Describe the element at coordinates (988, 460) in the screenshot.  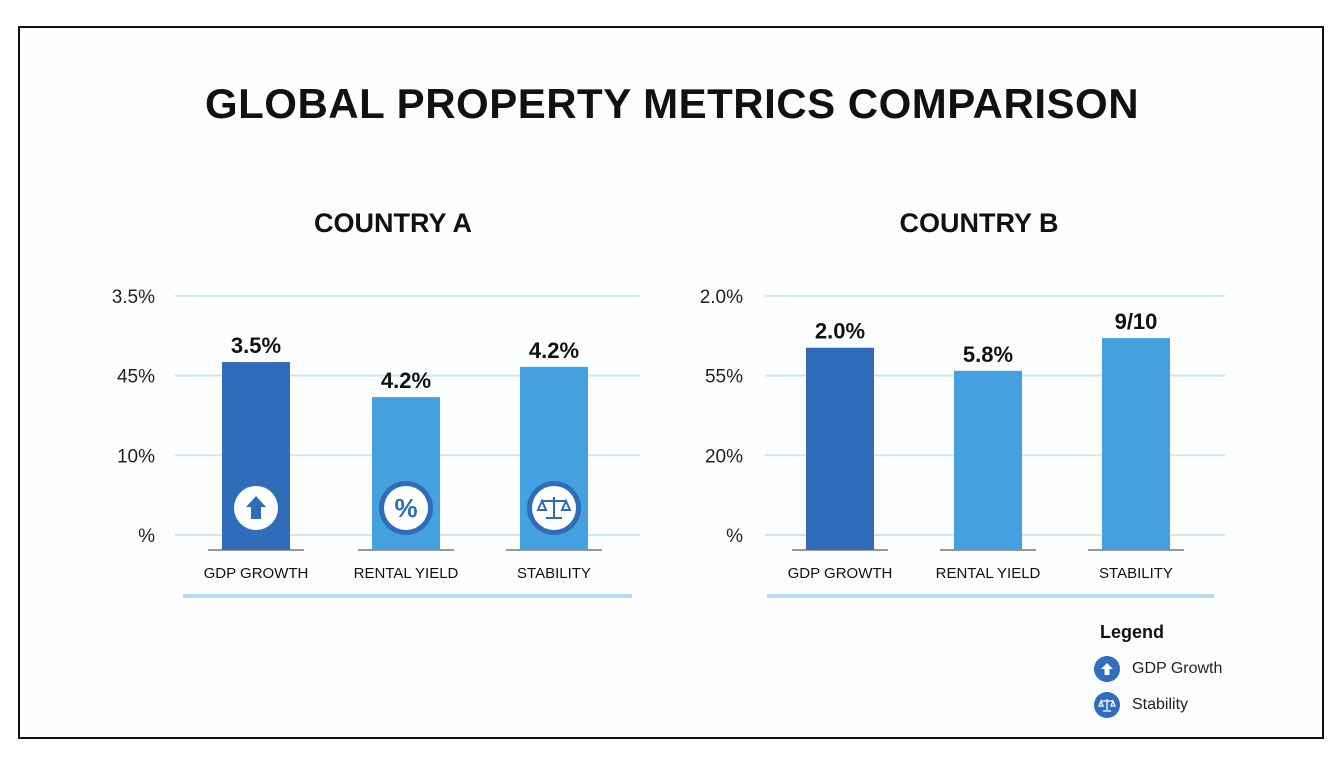
I see `bar-rental-yield` at that location.